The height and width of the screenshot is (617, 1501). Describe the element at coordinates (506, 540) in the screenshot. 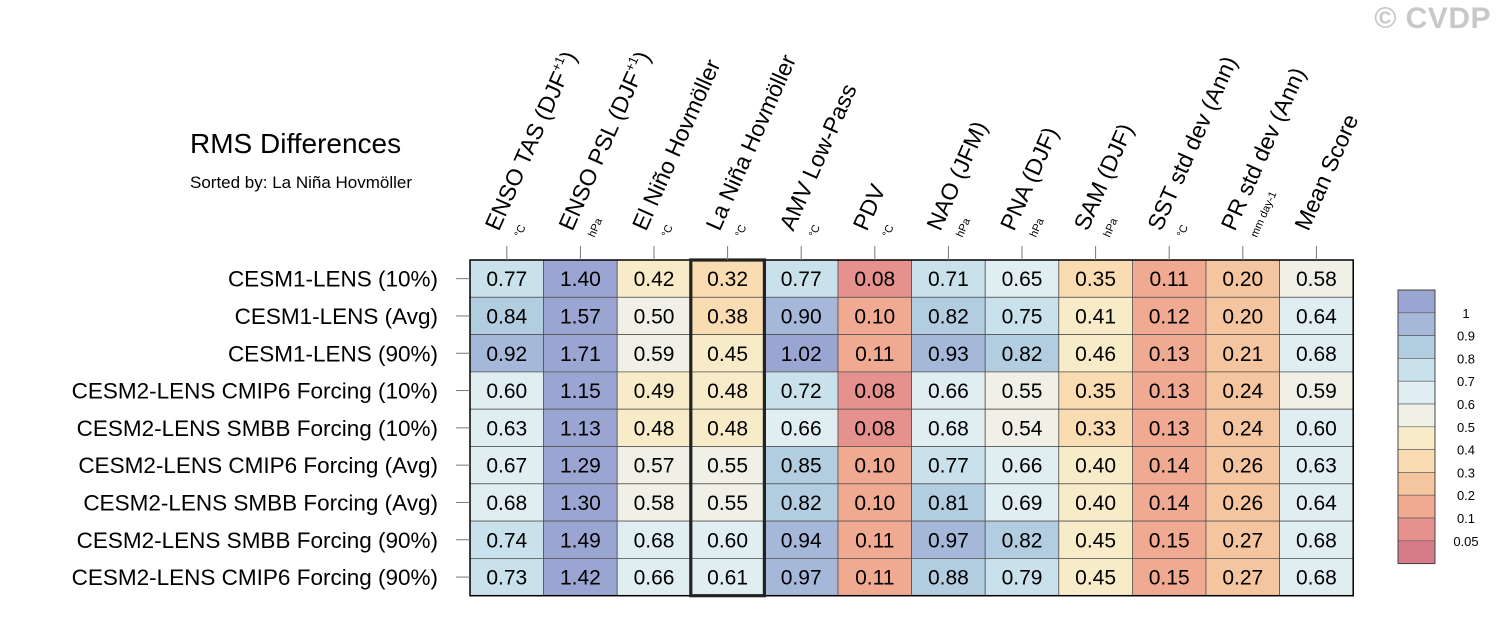

I see `cell-value-label: 0.74` at that location.